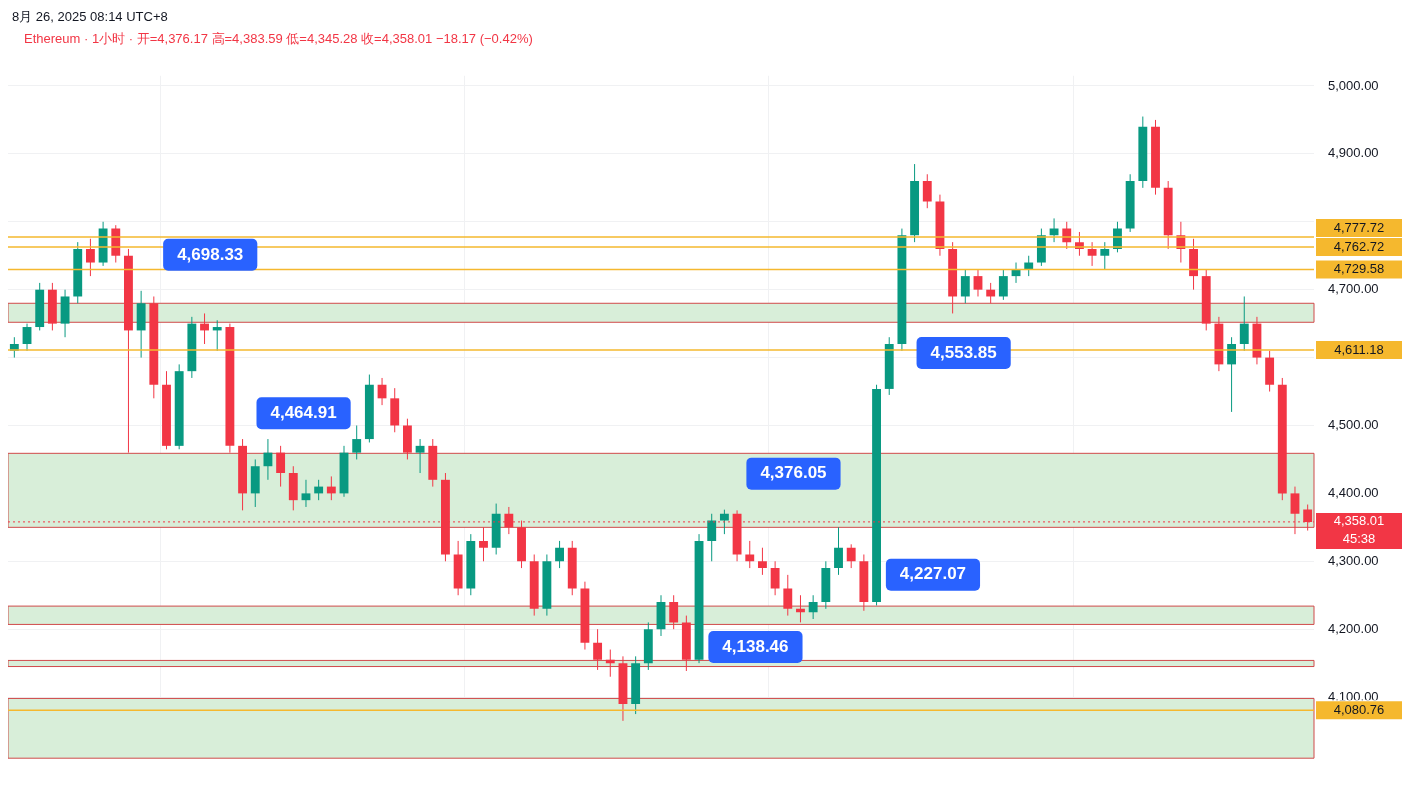 This screenshot has width=1416, height=788. Describe the element at coordinates (793, 473) in the screenshot. I see `annotation: 4,376.05` at that location.